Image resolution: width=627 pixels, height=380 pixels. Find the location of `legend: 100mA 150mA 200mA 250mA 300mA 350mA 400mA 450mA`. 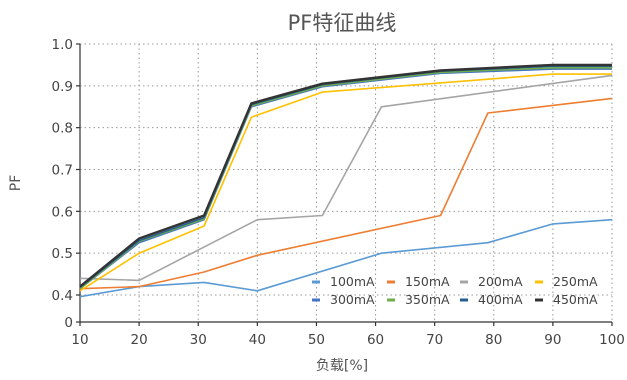

legend: 100mA 150mA 200mA 250mA 300mA 350mA 400mA 450mA is located at coordinates (455, 290).